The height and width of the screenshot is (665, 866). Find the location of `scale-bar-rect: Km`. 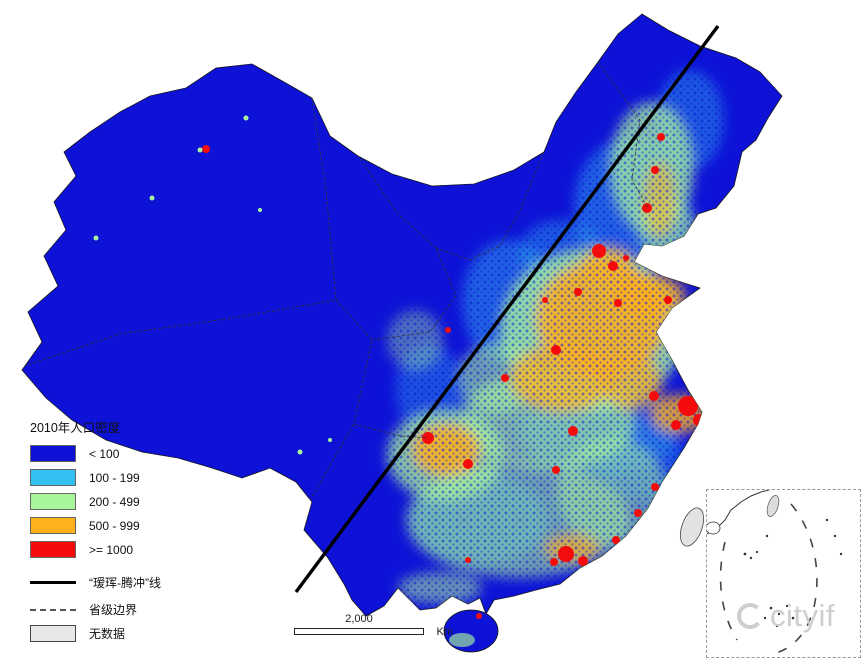

scale-bar-rect: Km is located at coordinates (373, 632).